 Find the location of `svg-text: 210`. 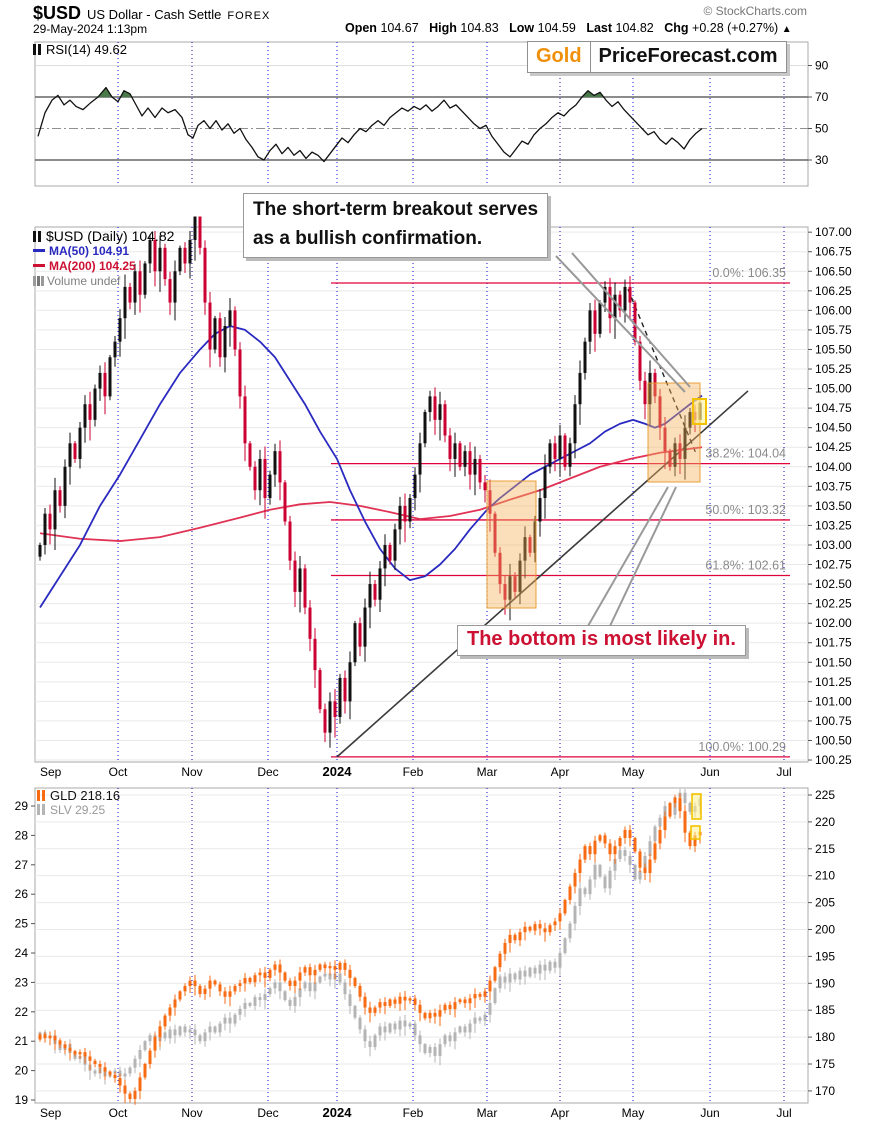

svg-text: 210 is located at coordinates (825, 876).